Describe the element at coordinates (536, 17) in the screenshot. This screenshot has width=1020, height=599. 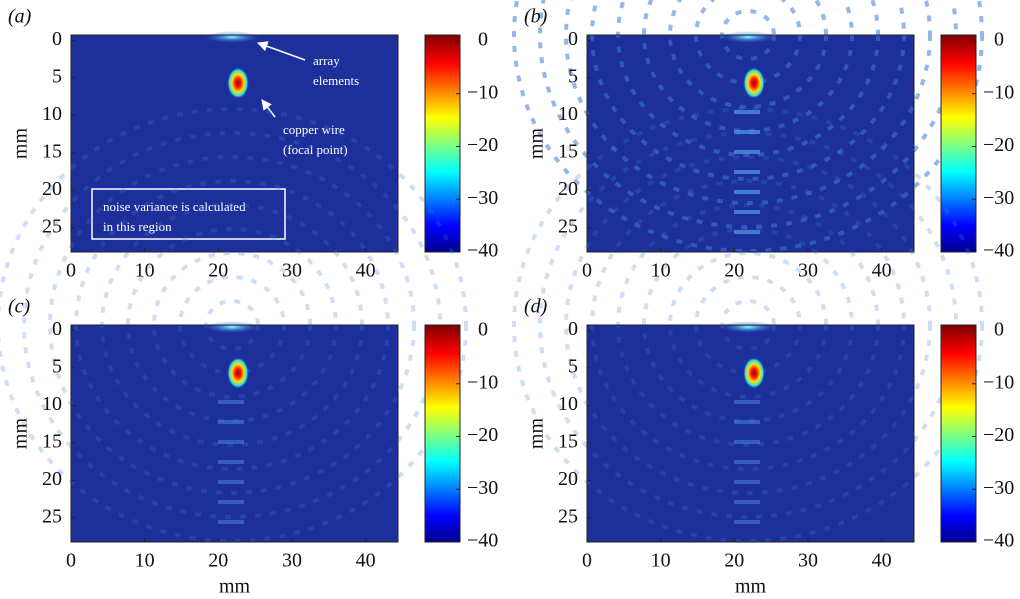
I see `panel-label: (b)` at that location.